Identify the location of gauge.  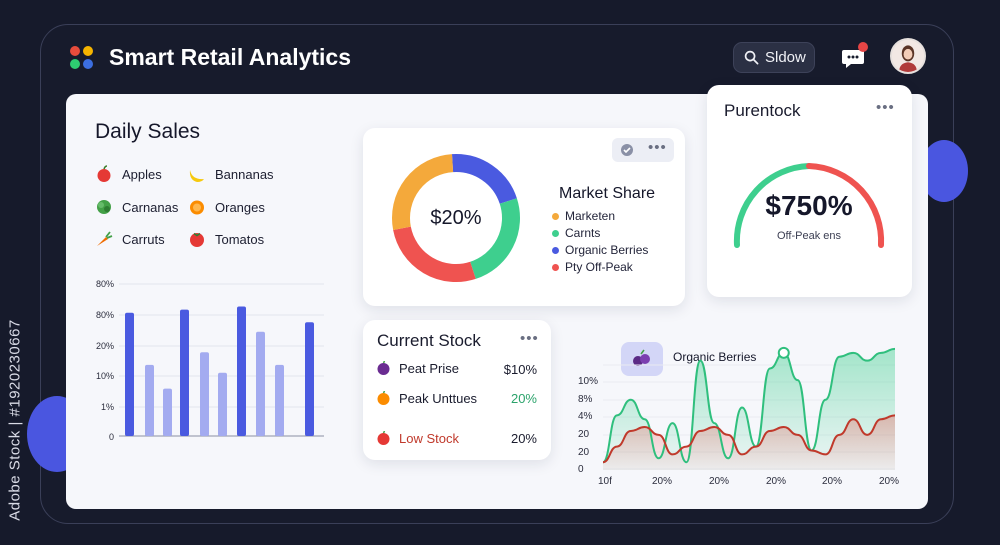
(809, 205).